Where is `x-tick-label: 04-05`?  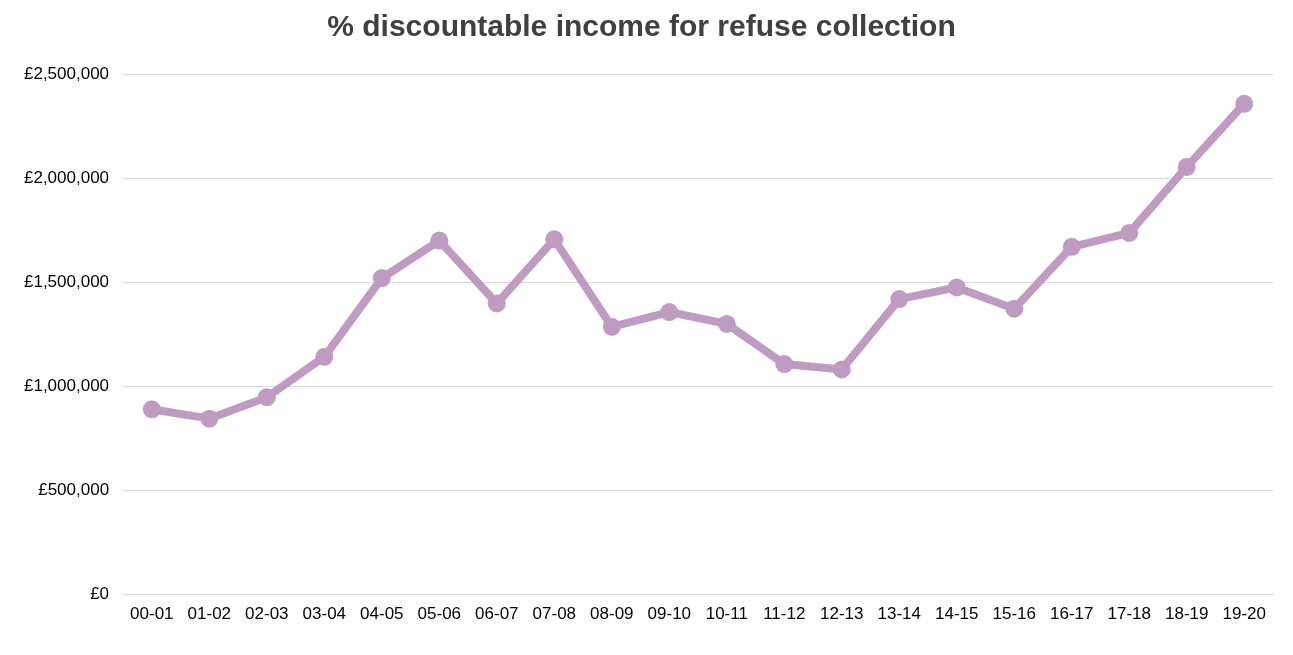
x-tick-label: 04-05 is located at coordinates (382, 614).